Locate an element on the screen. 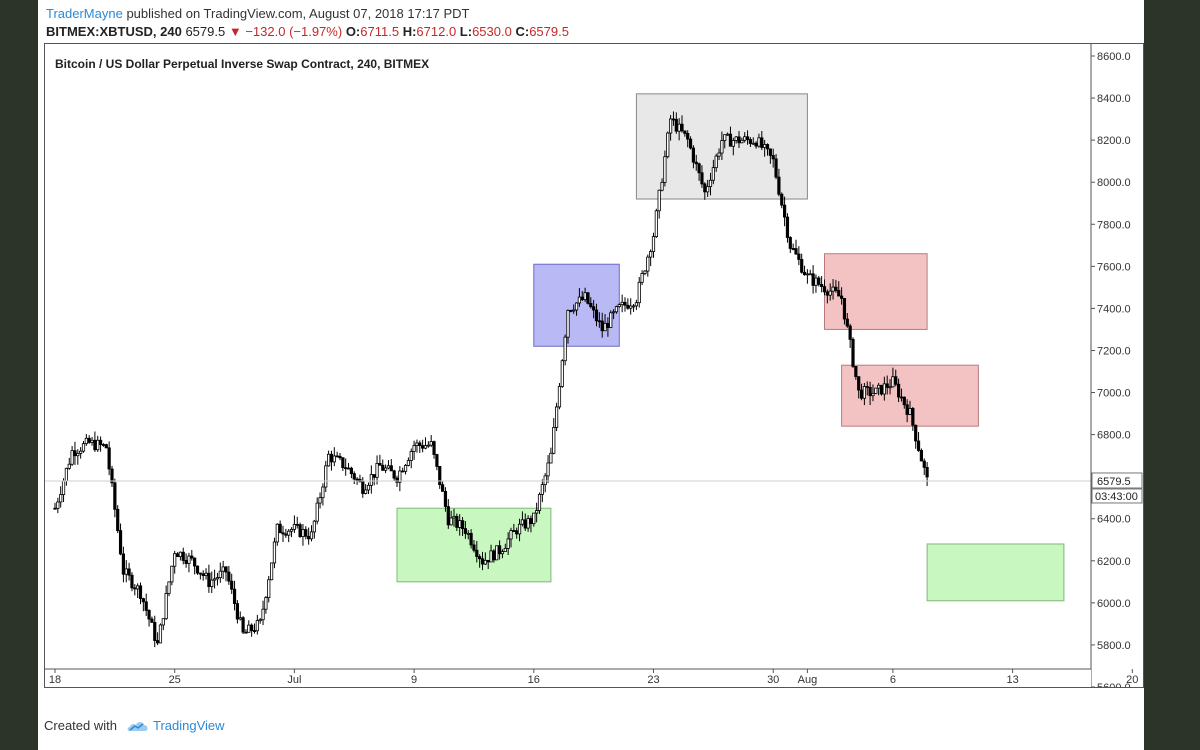  author-link: TraderMayne is located at coordinates (84, 13).